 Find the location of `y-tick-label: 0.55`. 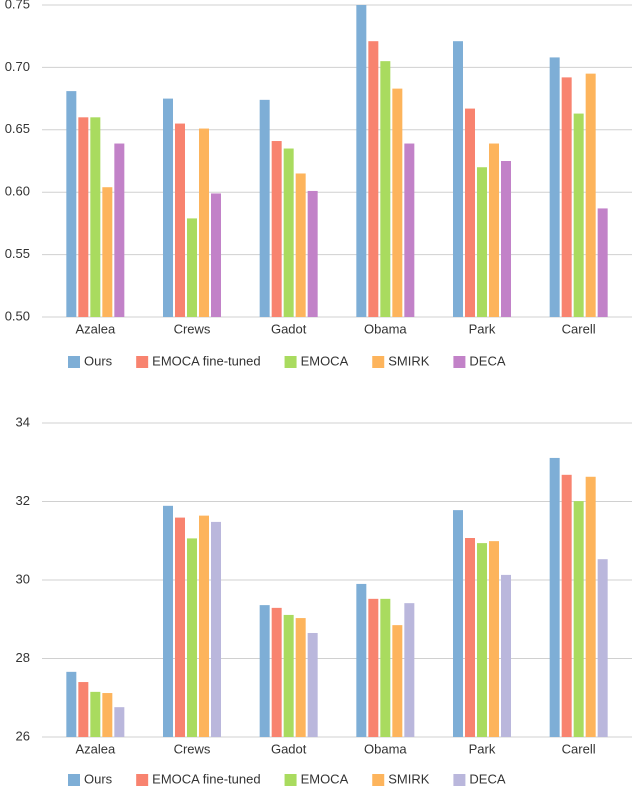

y-tick-label: 0.55 is located at coordinates (17, 253).